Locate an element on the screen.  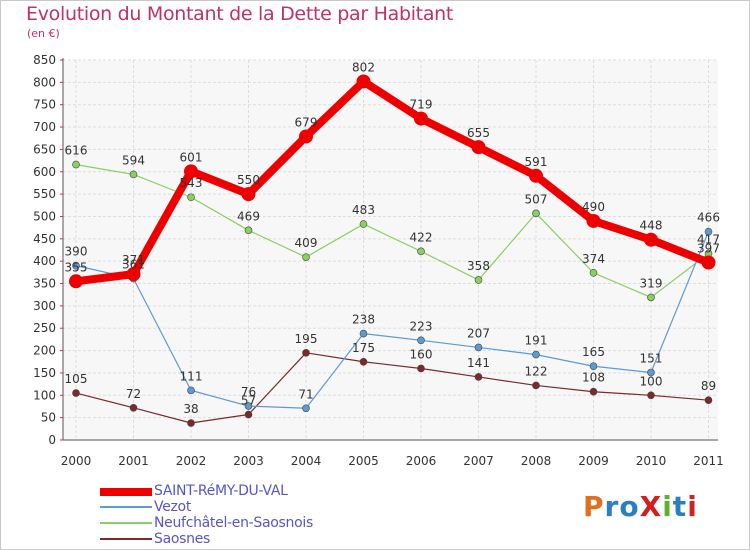
legend-label-neufchatel: Neufchâtel-en-Saosnois is located at coordinates (233, 523).